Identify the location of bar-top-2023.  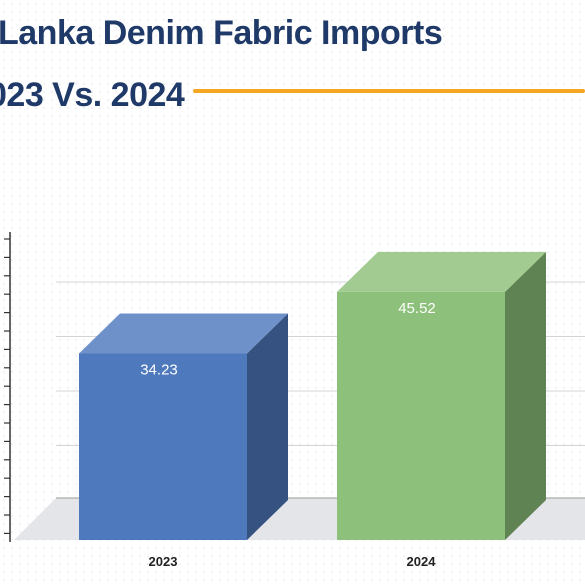
(183, 333).